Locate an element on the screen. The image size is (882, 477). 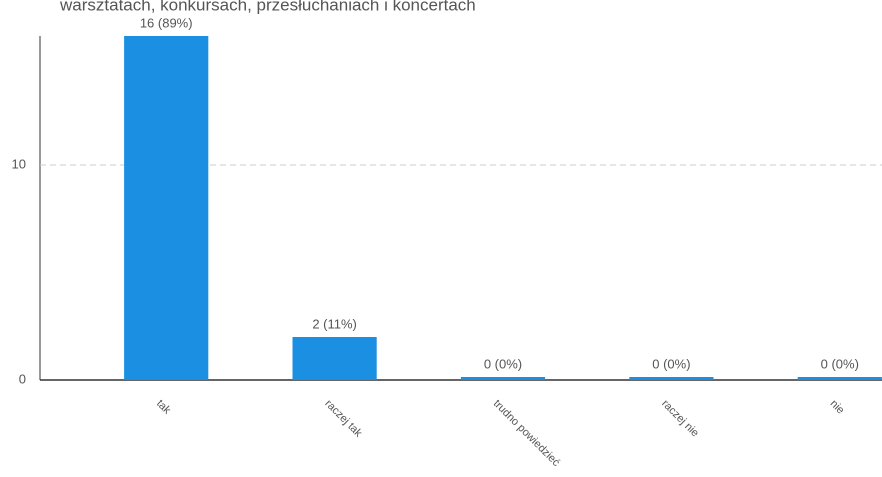
x-tick-label: trudno powiedzieć is located at coordinates (527, 434).